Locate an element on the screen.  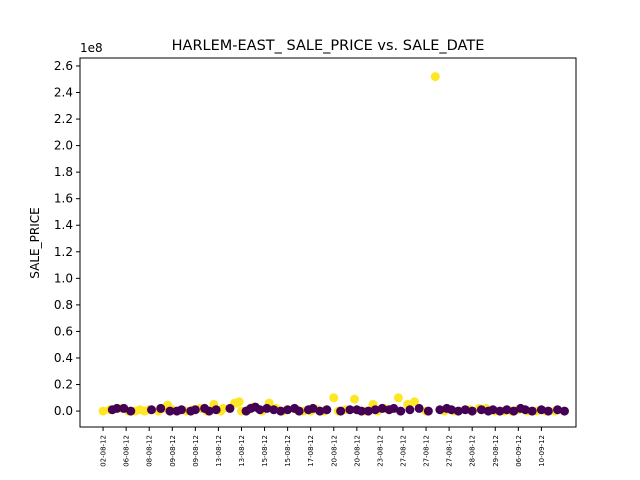
y-tick-label: 2.6 is located at coordinates (63, 66).